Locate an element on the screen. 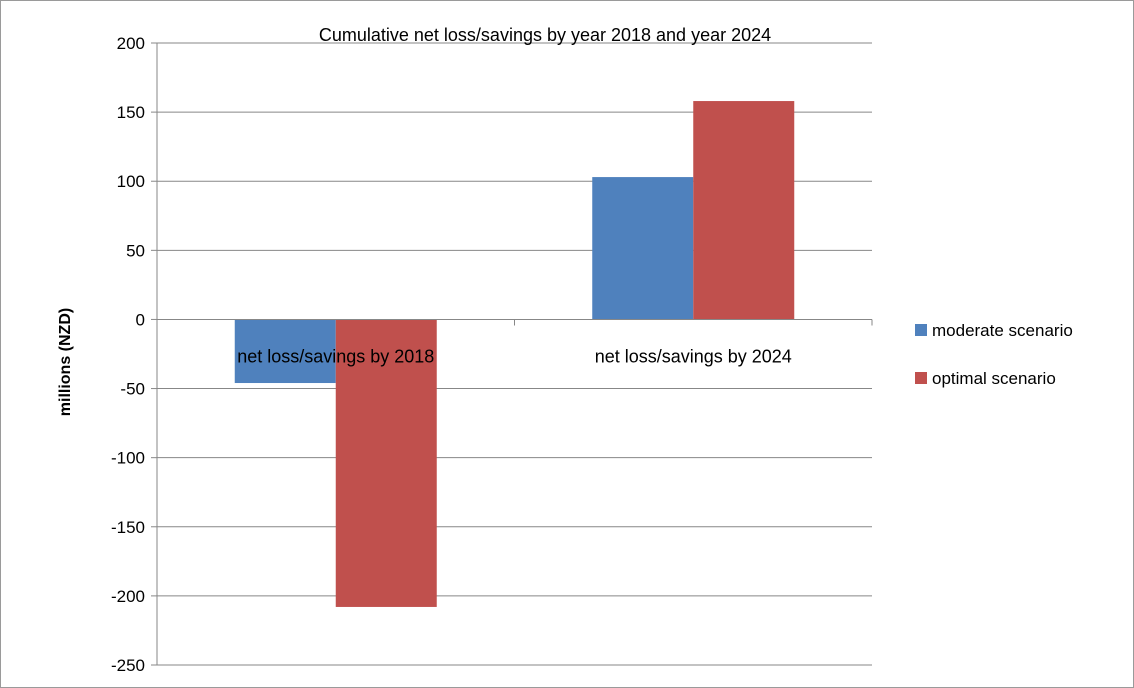 The image size is (1134, 688). category-label: net loss/savings by 2018 is located at coordinates (335, 356).